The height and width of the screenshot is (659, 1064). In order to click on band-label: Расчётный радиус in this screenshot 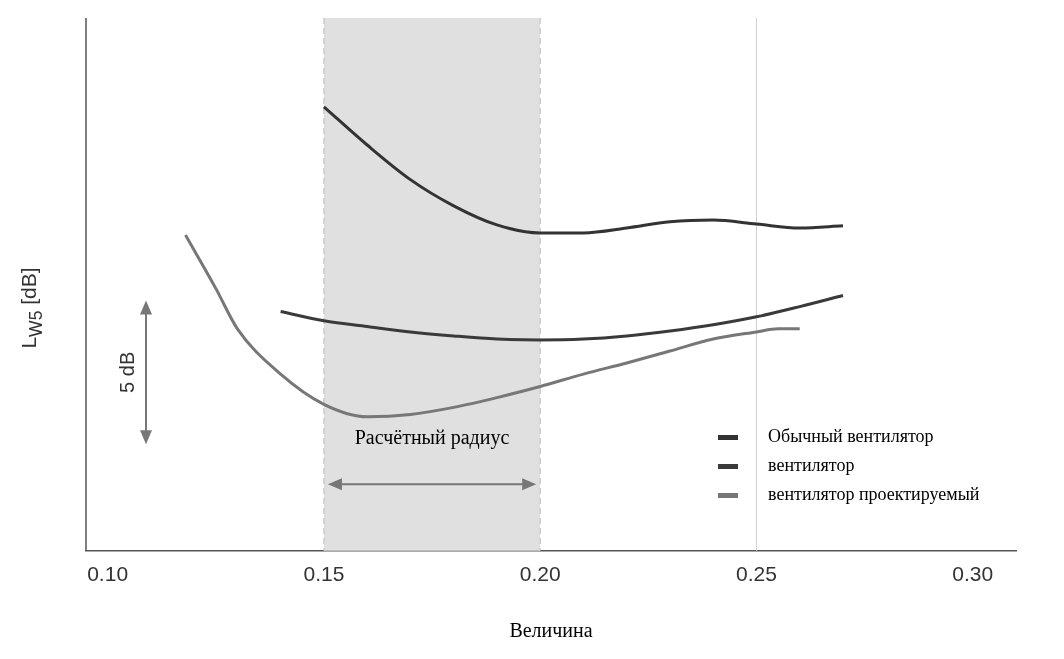, I will do `click(432, 438)`.